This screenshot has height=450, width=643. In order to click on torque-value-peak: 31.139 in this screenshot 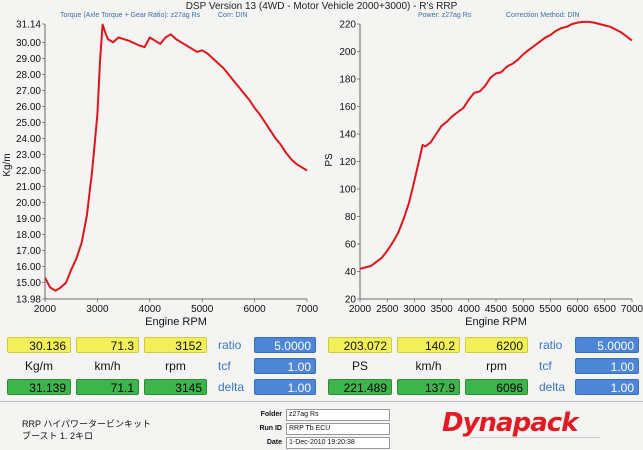, I will do `click(39, 387)`.